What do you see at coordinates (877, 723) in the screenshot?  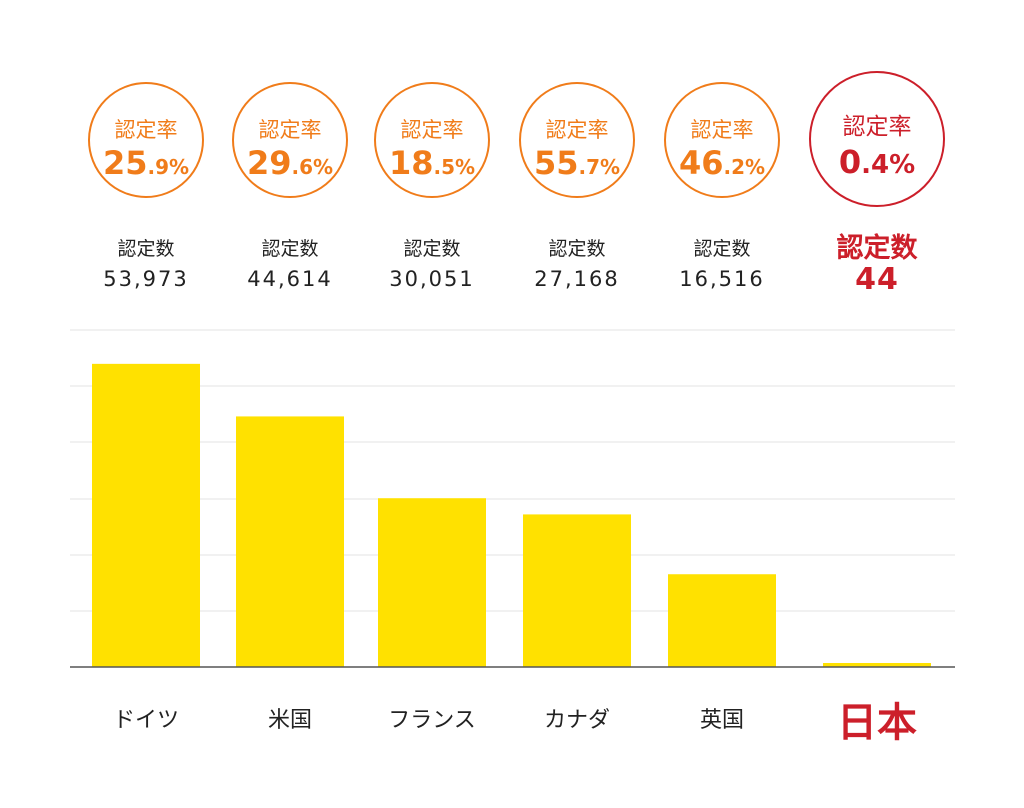 I see `category-label-5: 日本` at bounding box center [877, 723].